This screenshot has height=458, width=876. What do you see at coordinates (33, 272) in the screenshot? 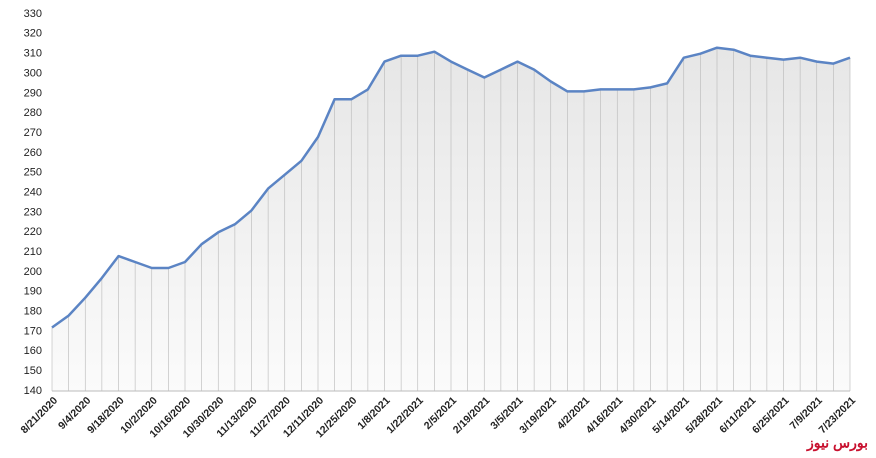
I see `y-tick-label: 200` at bounding box center [33, 272].